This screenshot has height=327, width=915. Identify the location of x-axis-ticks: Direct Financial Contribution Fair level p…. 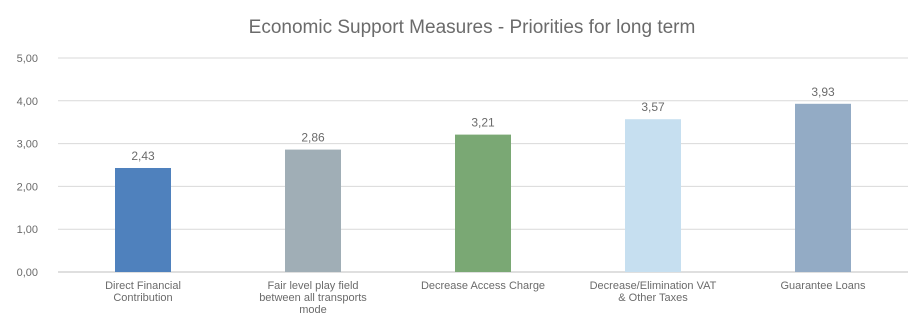
(485, 298).